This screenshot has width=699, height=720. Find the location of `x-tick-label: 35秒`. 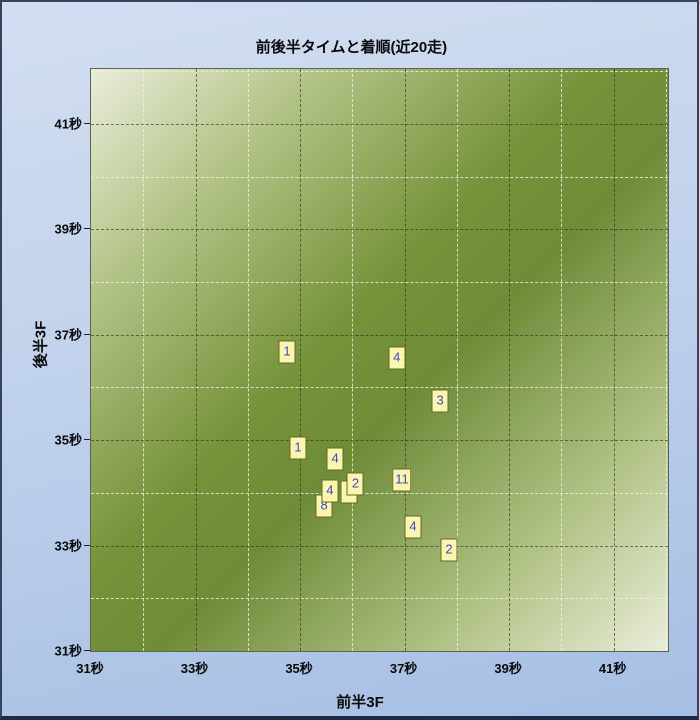

x-tick-label: 35秒 is located at coordinates (299, 668).